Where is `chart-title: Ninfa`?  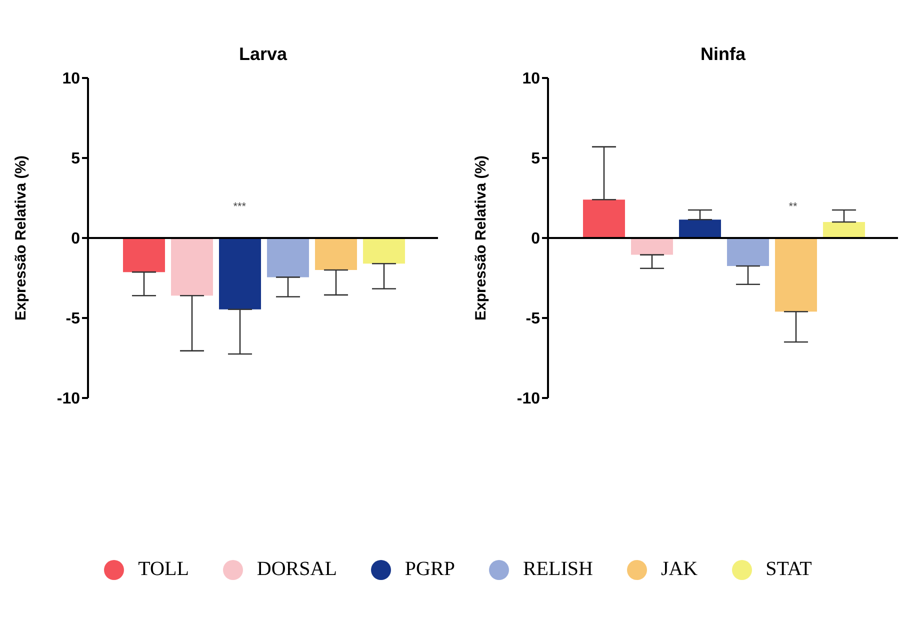 chart-title: Ninfa is located at coordinates (723, 54).